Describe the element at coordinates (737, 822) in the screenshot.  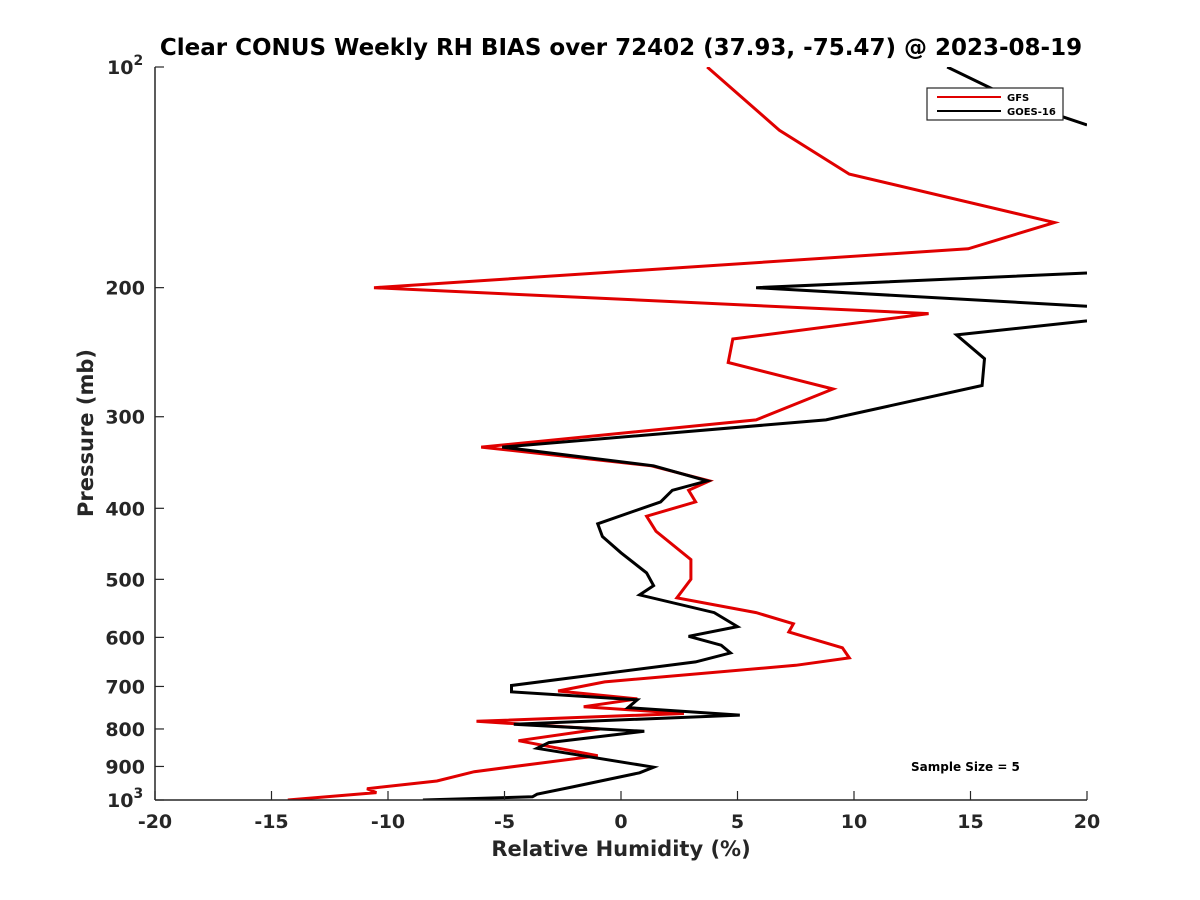
I see `x-tick-label: 5` at that location.